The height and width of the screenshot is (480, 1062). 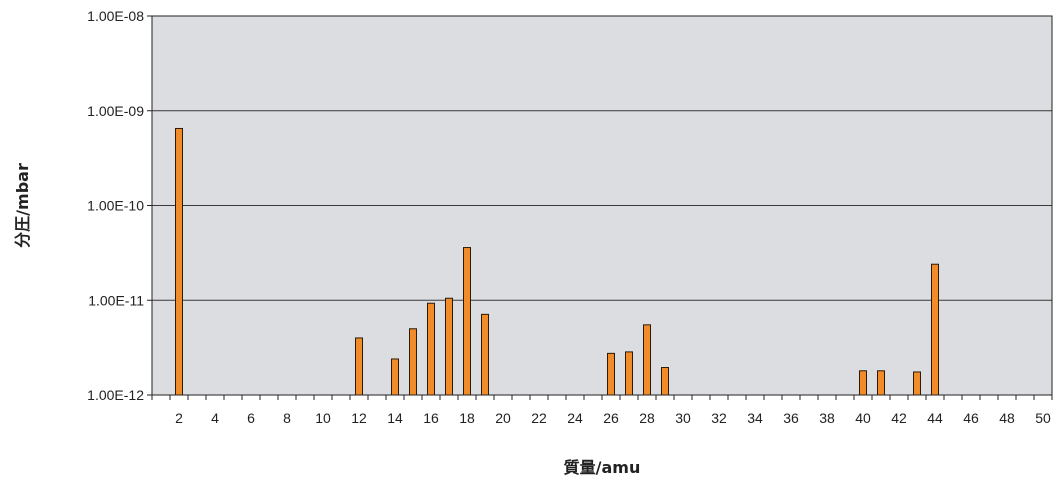 What do you see at coordinates (1043, 418) in the screenshot?
I see `x-tick-label: 50` at bounding box center [1043, 418].